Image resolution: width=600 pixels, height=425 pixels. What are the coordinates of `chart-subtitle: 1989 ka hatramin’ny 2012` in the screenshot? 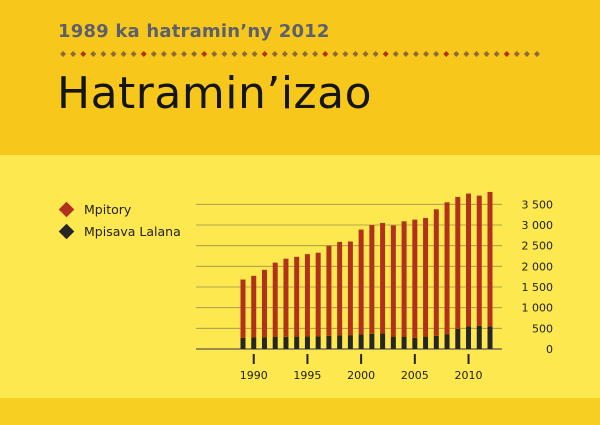 It's located at (194, 31).